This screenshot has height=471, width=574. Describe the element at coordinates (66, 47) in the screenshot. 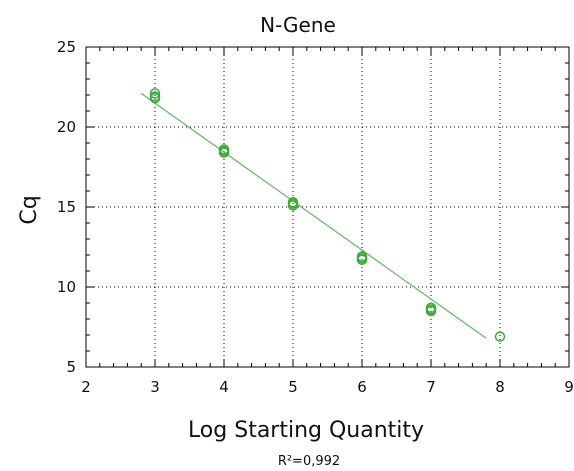

I see `y-tick-label: 25` at that location.